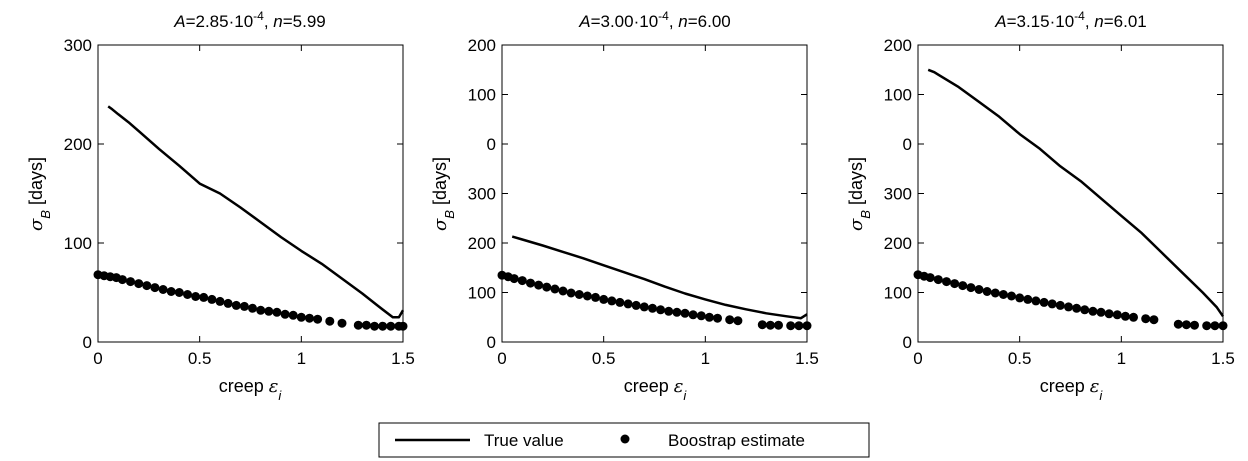  What do you see at coordinates (1070, 20) in the screenshot?
I see `panel-title: A=3.15·10-4, n=6.01` at bounding box center [1070, 20].